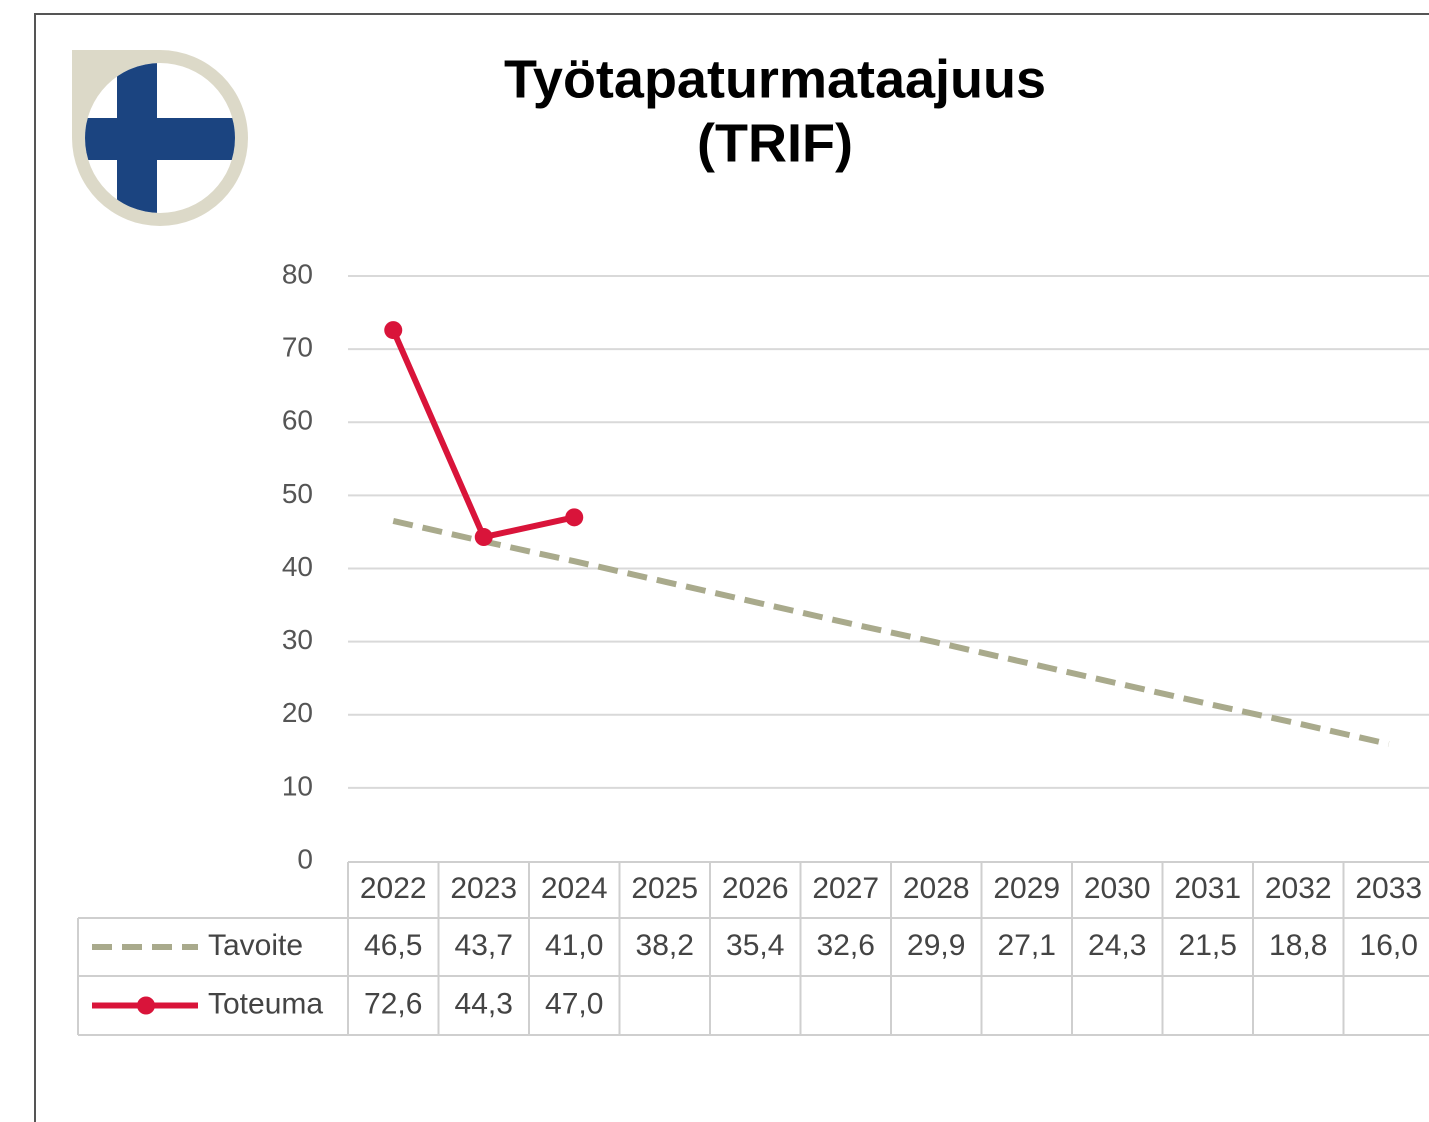  What do you see at coordinates (1027, 945) in the screenshot?
I see `data-label: 27,1` at bounding box center [1027, 945].